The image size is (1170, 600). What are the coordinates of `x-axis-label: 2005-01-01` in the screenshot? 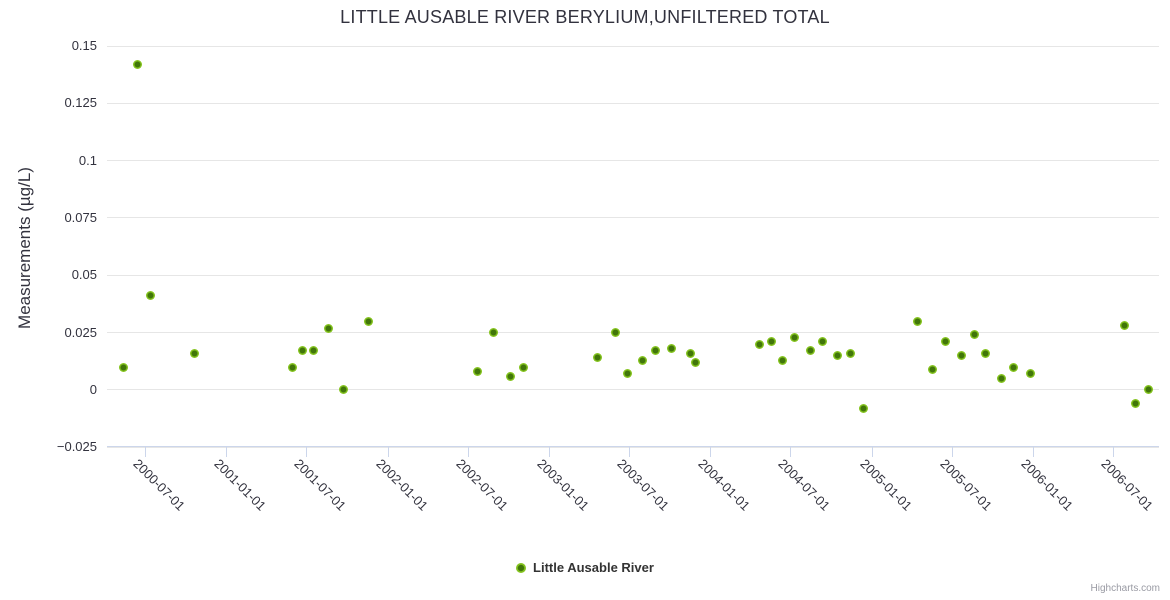 It's located at (886, 485).